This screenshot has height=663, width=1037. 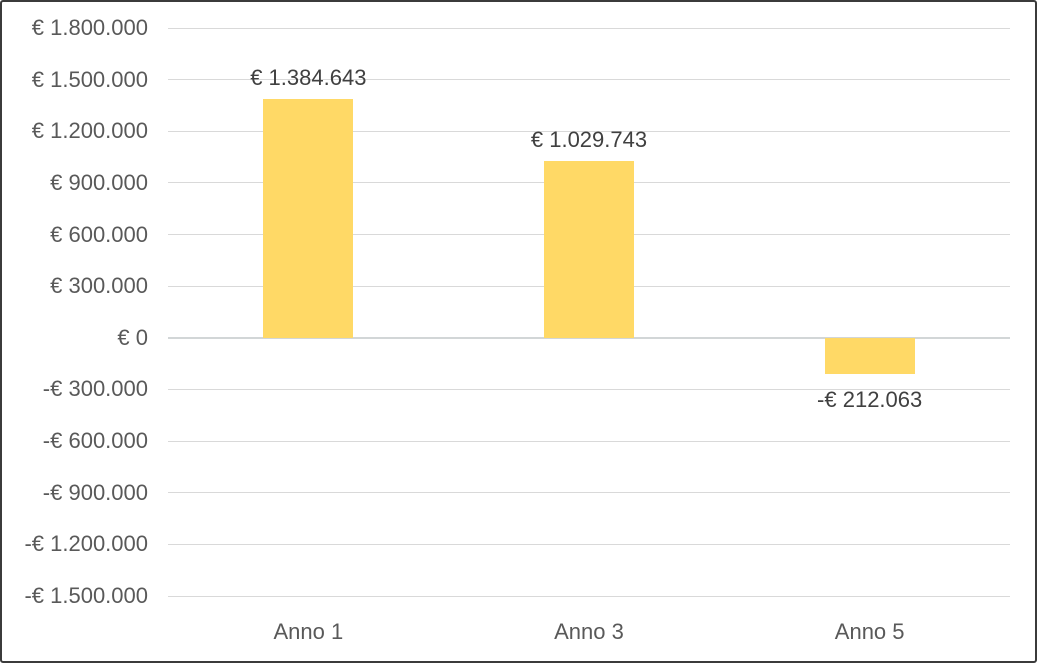 I want to click on y-axis-tick-label: € 900.000, so click(x=99, y=182).